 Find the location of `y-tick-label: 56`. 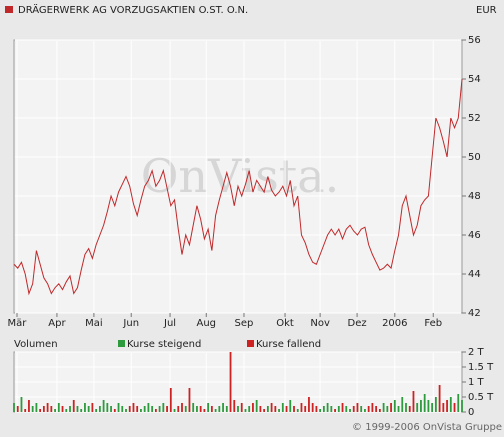

y-tick-label: 56 is located at coordinates (474, 40).